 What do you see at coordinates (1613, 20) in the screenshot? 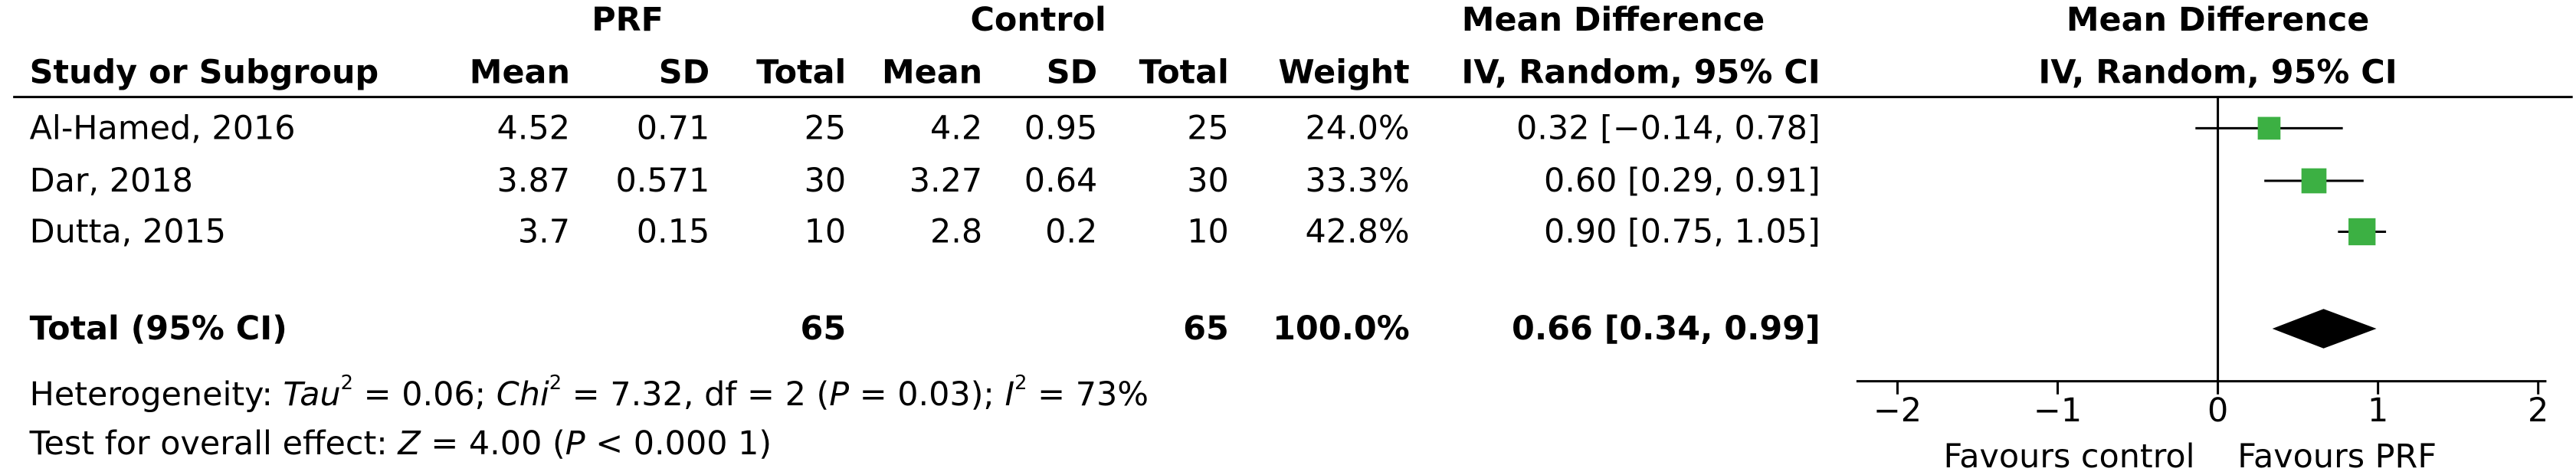
I see `group-header: Mean Difference` at bounding box center [1613, 20].